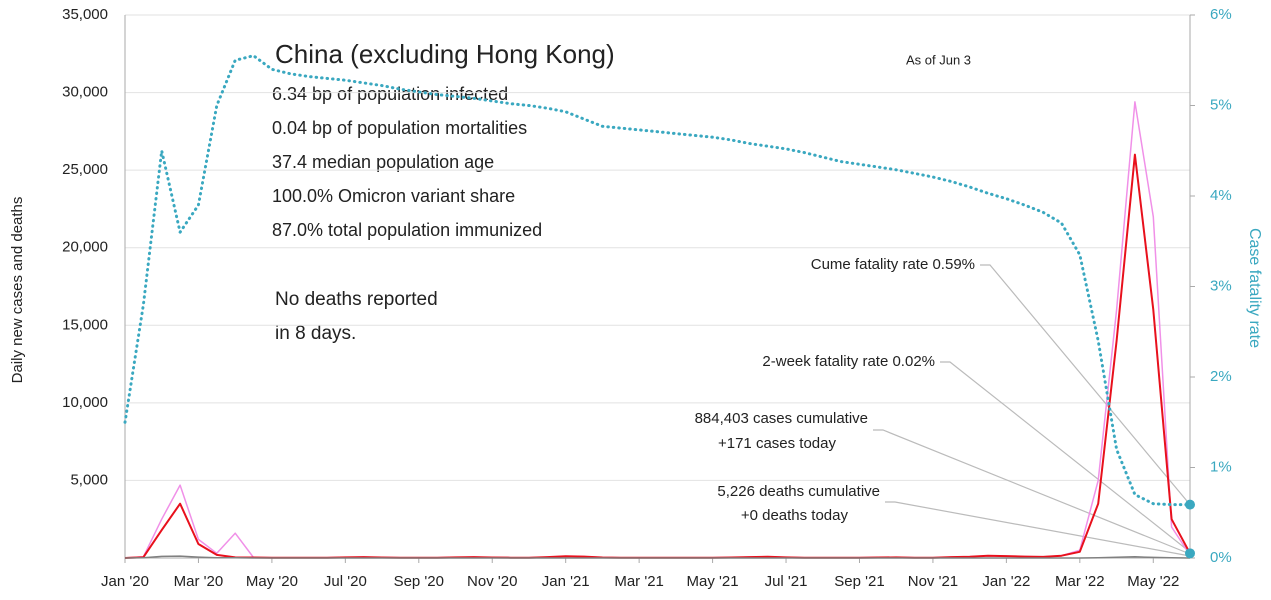  I want to click on x-tick-label: Sep '20, so click(419, 581).